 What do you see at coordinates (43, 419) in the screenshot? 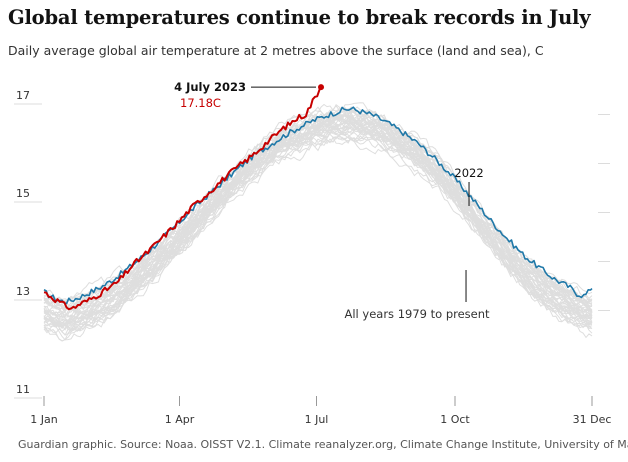
I see `x-tick-label-1-jan: 1 Jan` at bounding box center [43, 419].